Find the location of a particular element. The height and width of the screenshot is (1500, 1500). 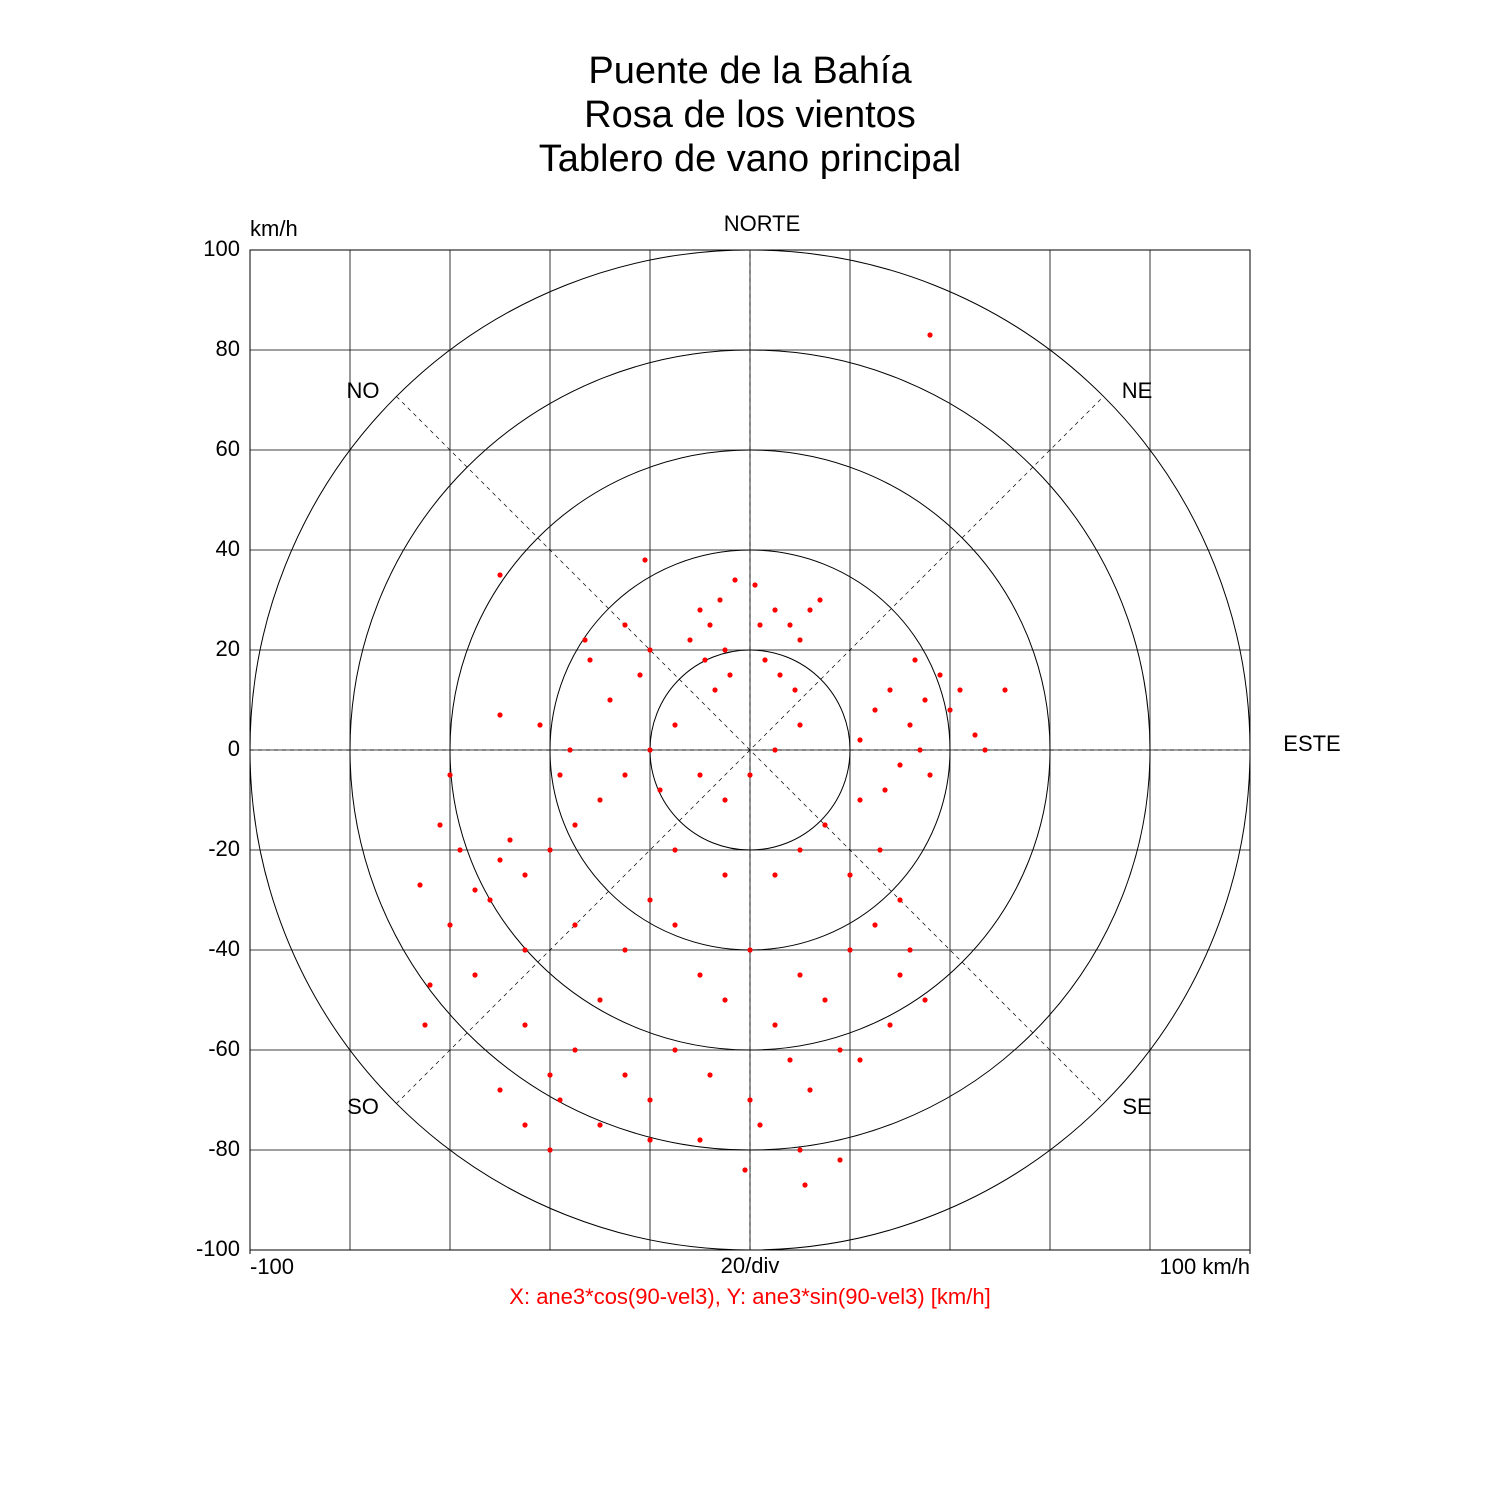

x-tick-label: 100 km/h is located at coordinates (1205, 1266).